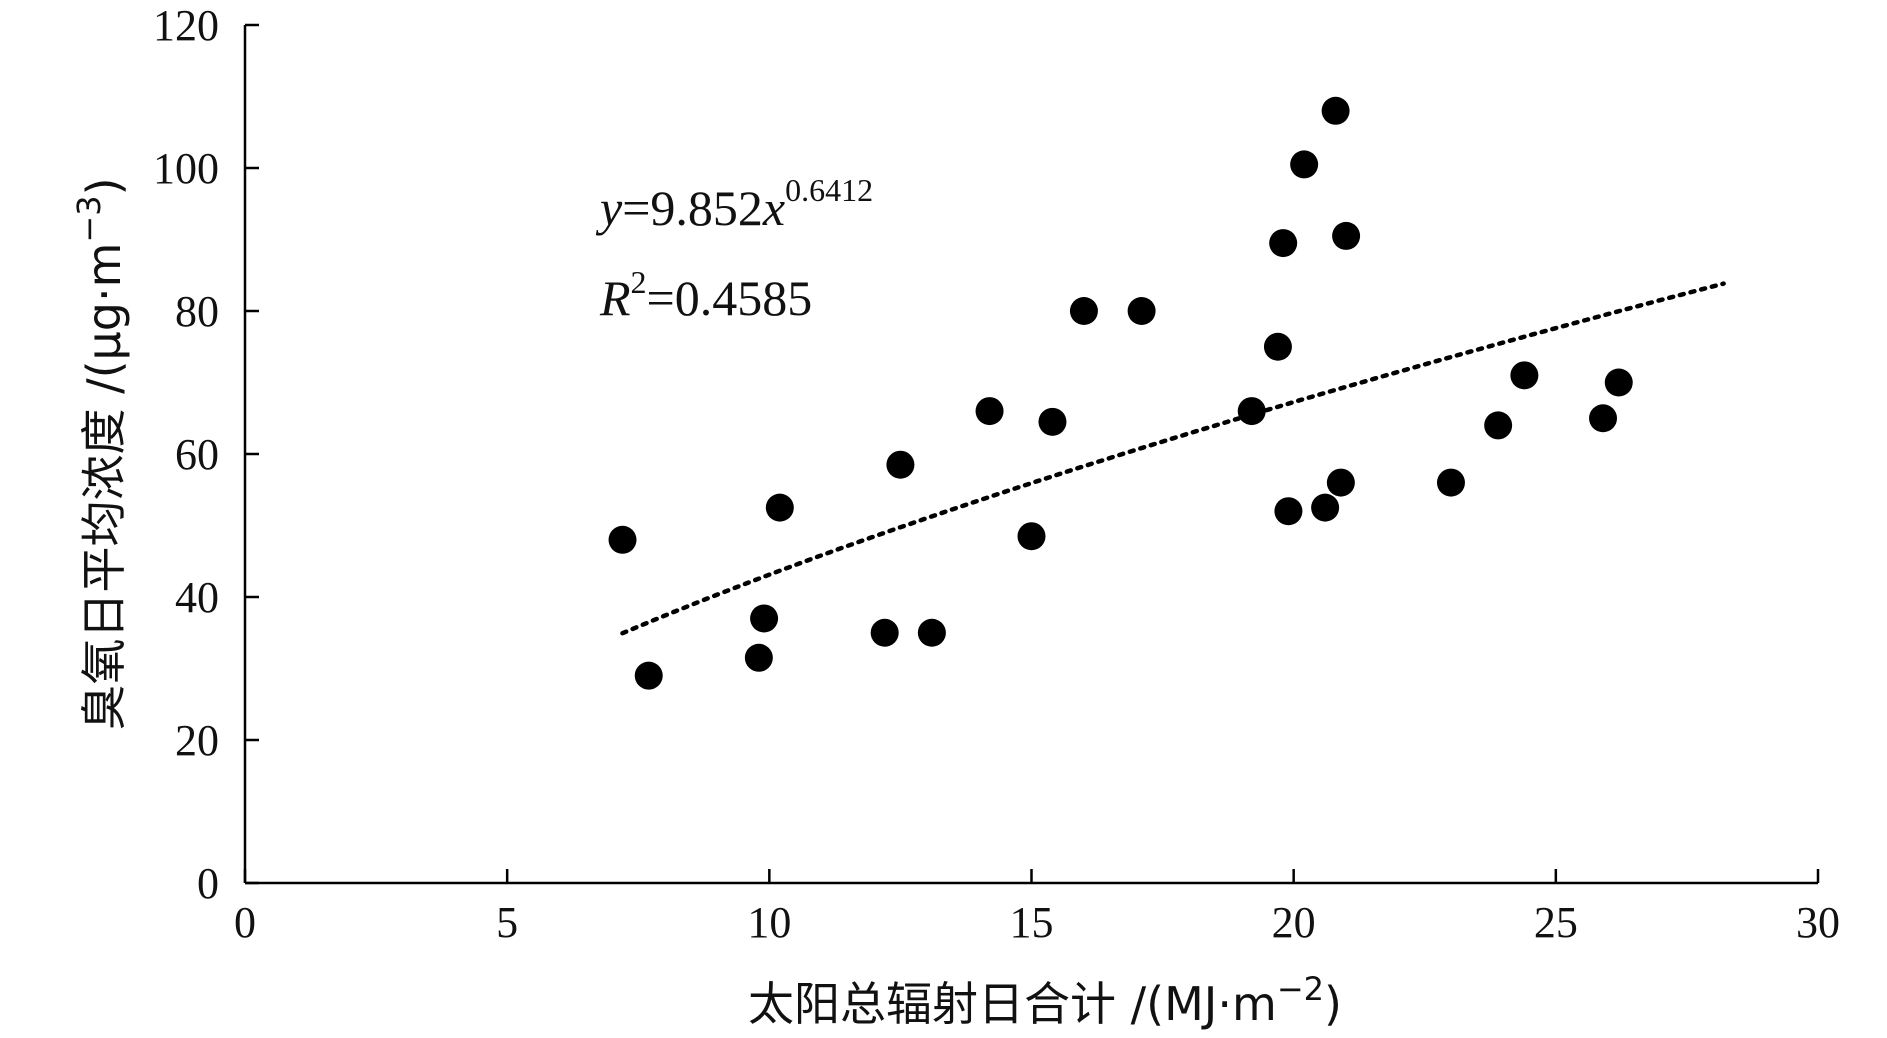 This screenshot has width=1887, height=1038. Describe the element at coordinates (507, 922) in the screenshot. I see `x-tick-label: 5` at that location.